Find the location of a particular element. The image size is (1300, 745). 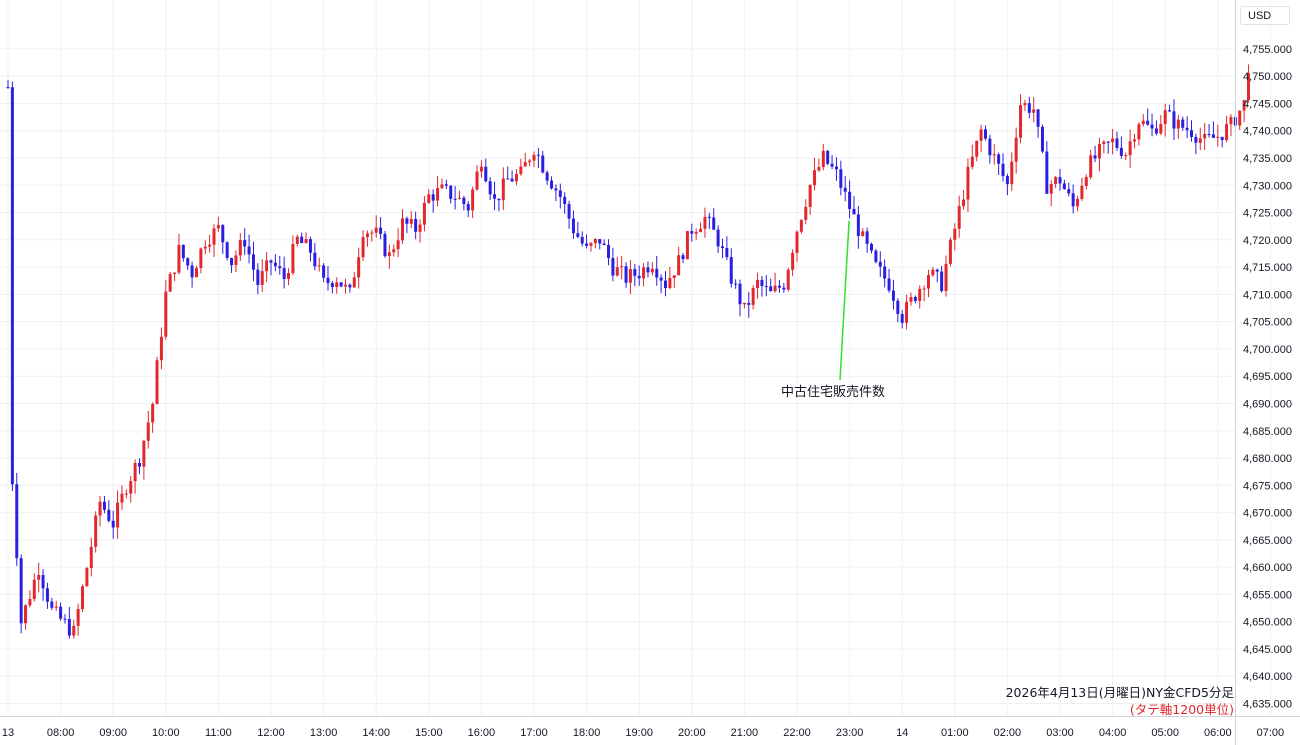

x-tick-label: 13:00 is located at coordinates (324, 733).